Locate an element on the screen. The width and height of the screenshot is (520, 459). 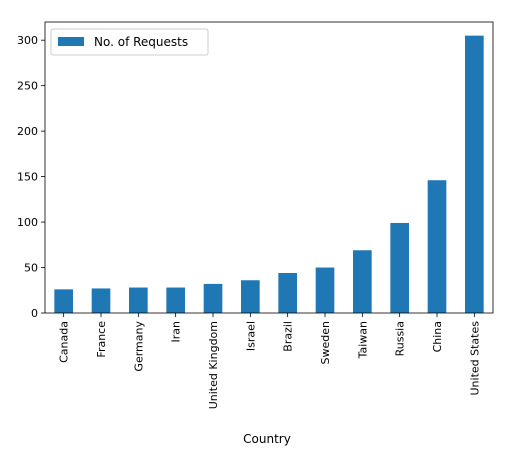
x-tick-label: Russia is located at coordinates (400, 338).